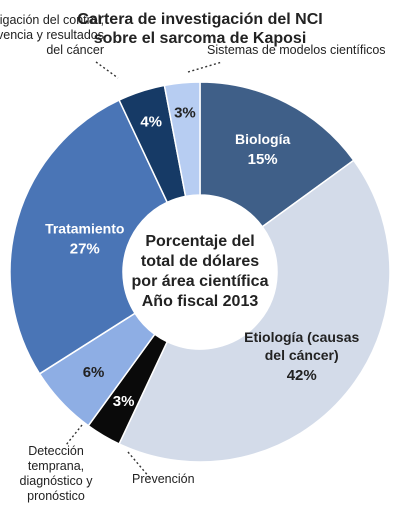 This screenshot has height=513, width=400. What do you see at coordinates (199, 241) in the screenshot?
I see `center-text-line-1: Porcentaje del` at bounding box center [199, 241].